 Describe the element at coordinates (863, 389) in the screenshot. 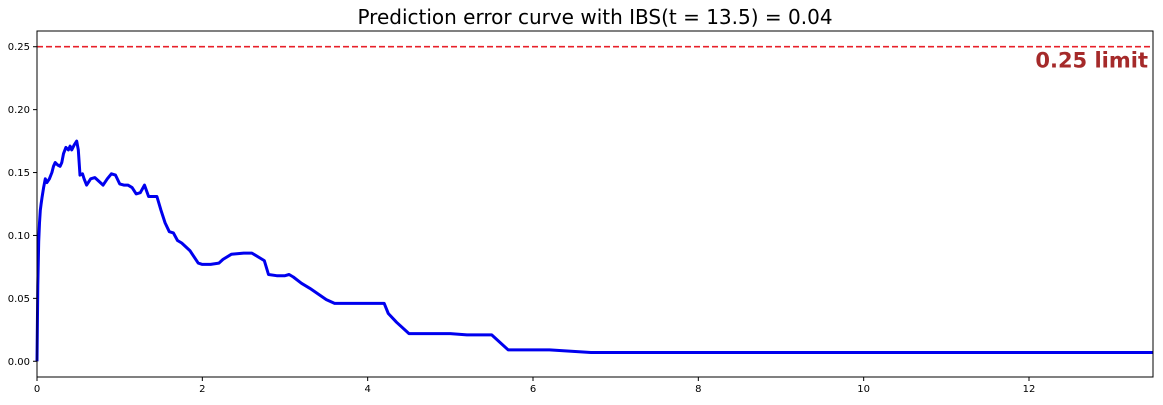

I see `x-tick-label: 10` at that location.